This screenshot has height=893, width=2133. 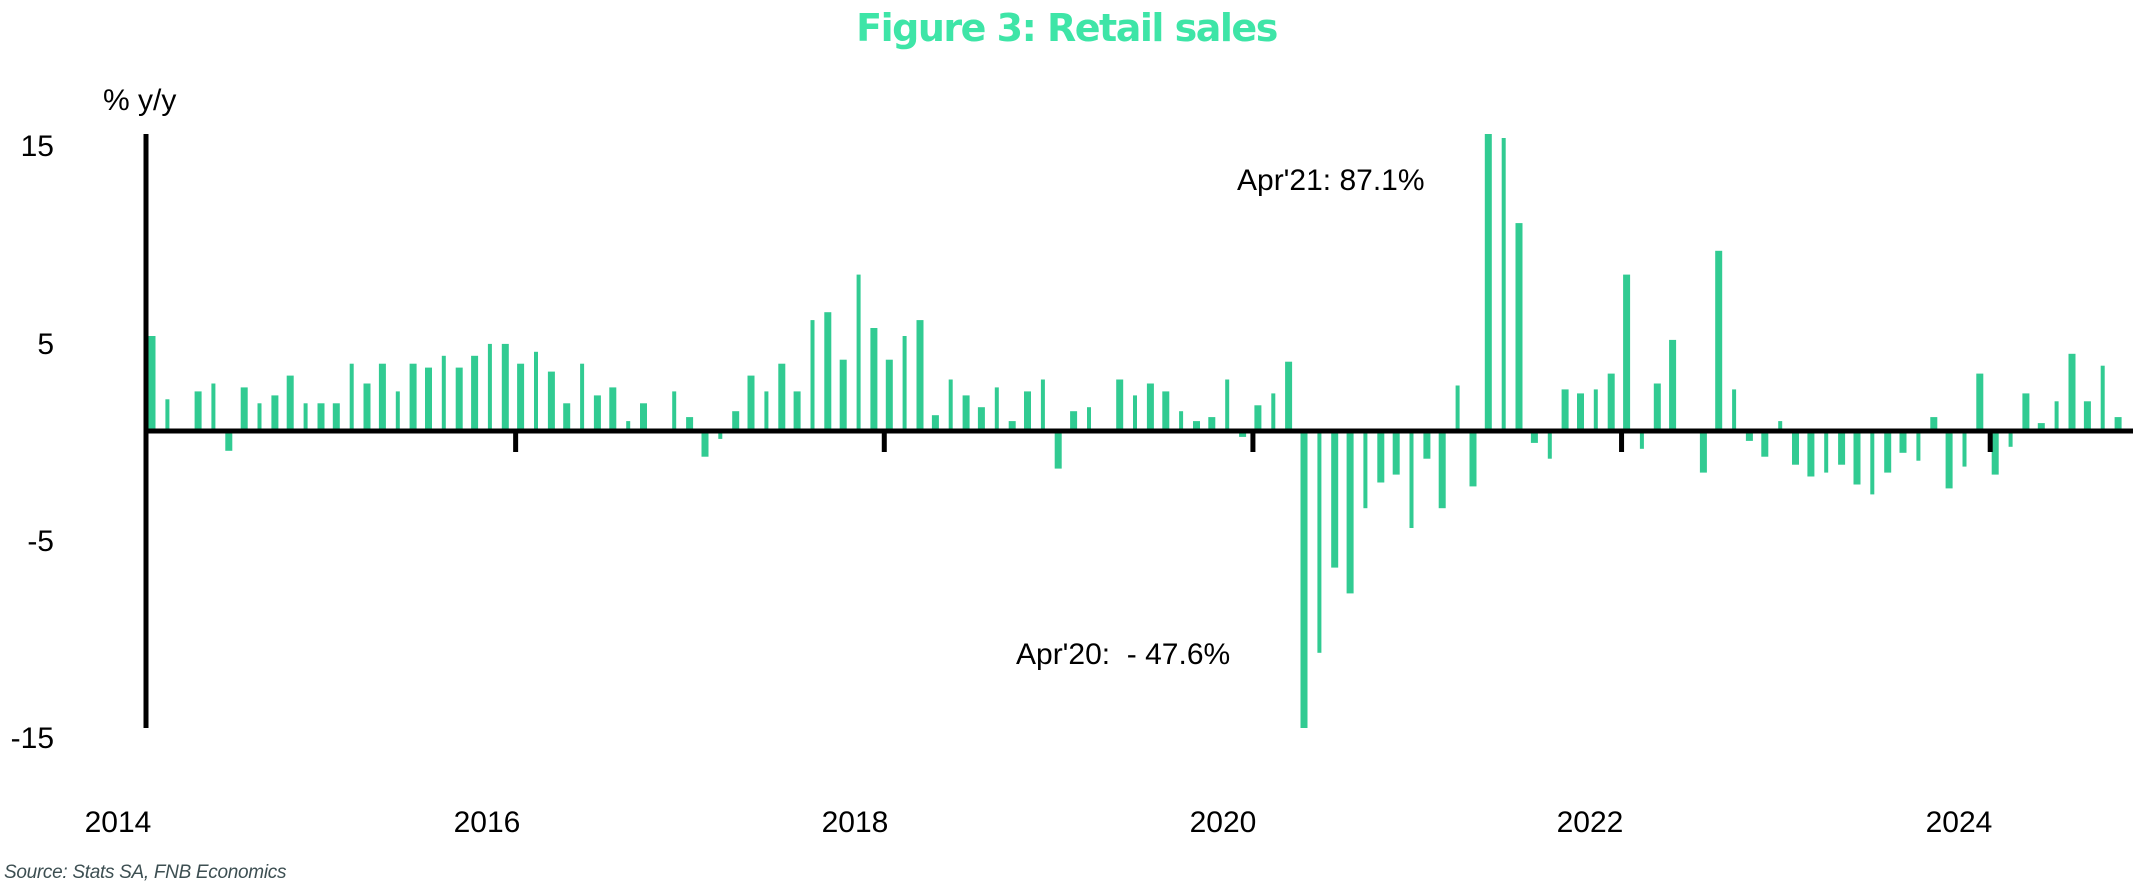 I want to click on y-tick-label: 5, so click(x=45, y=344).